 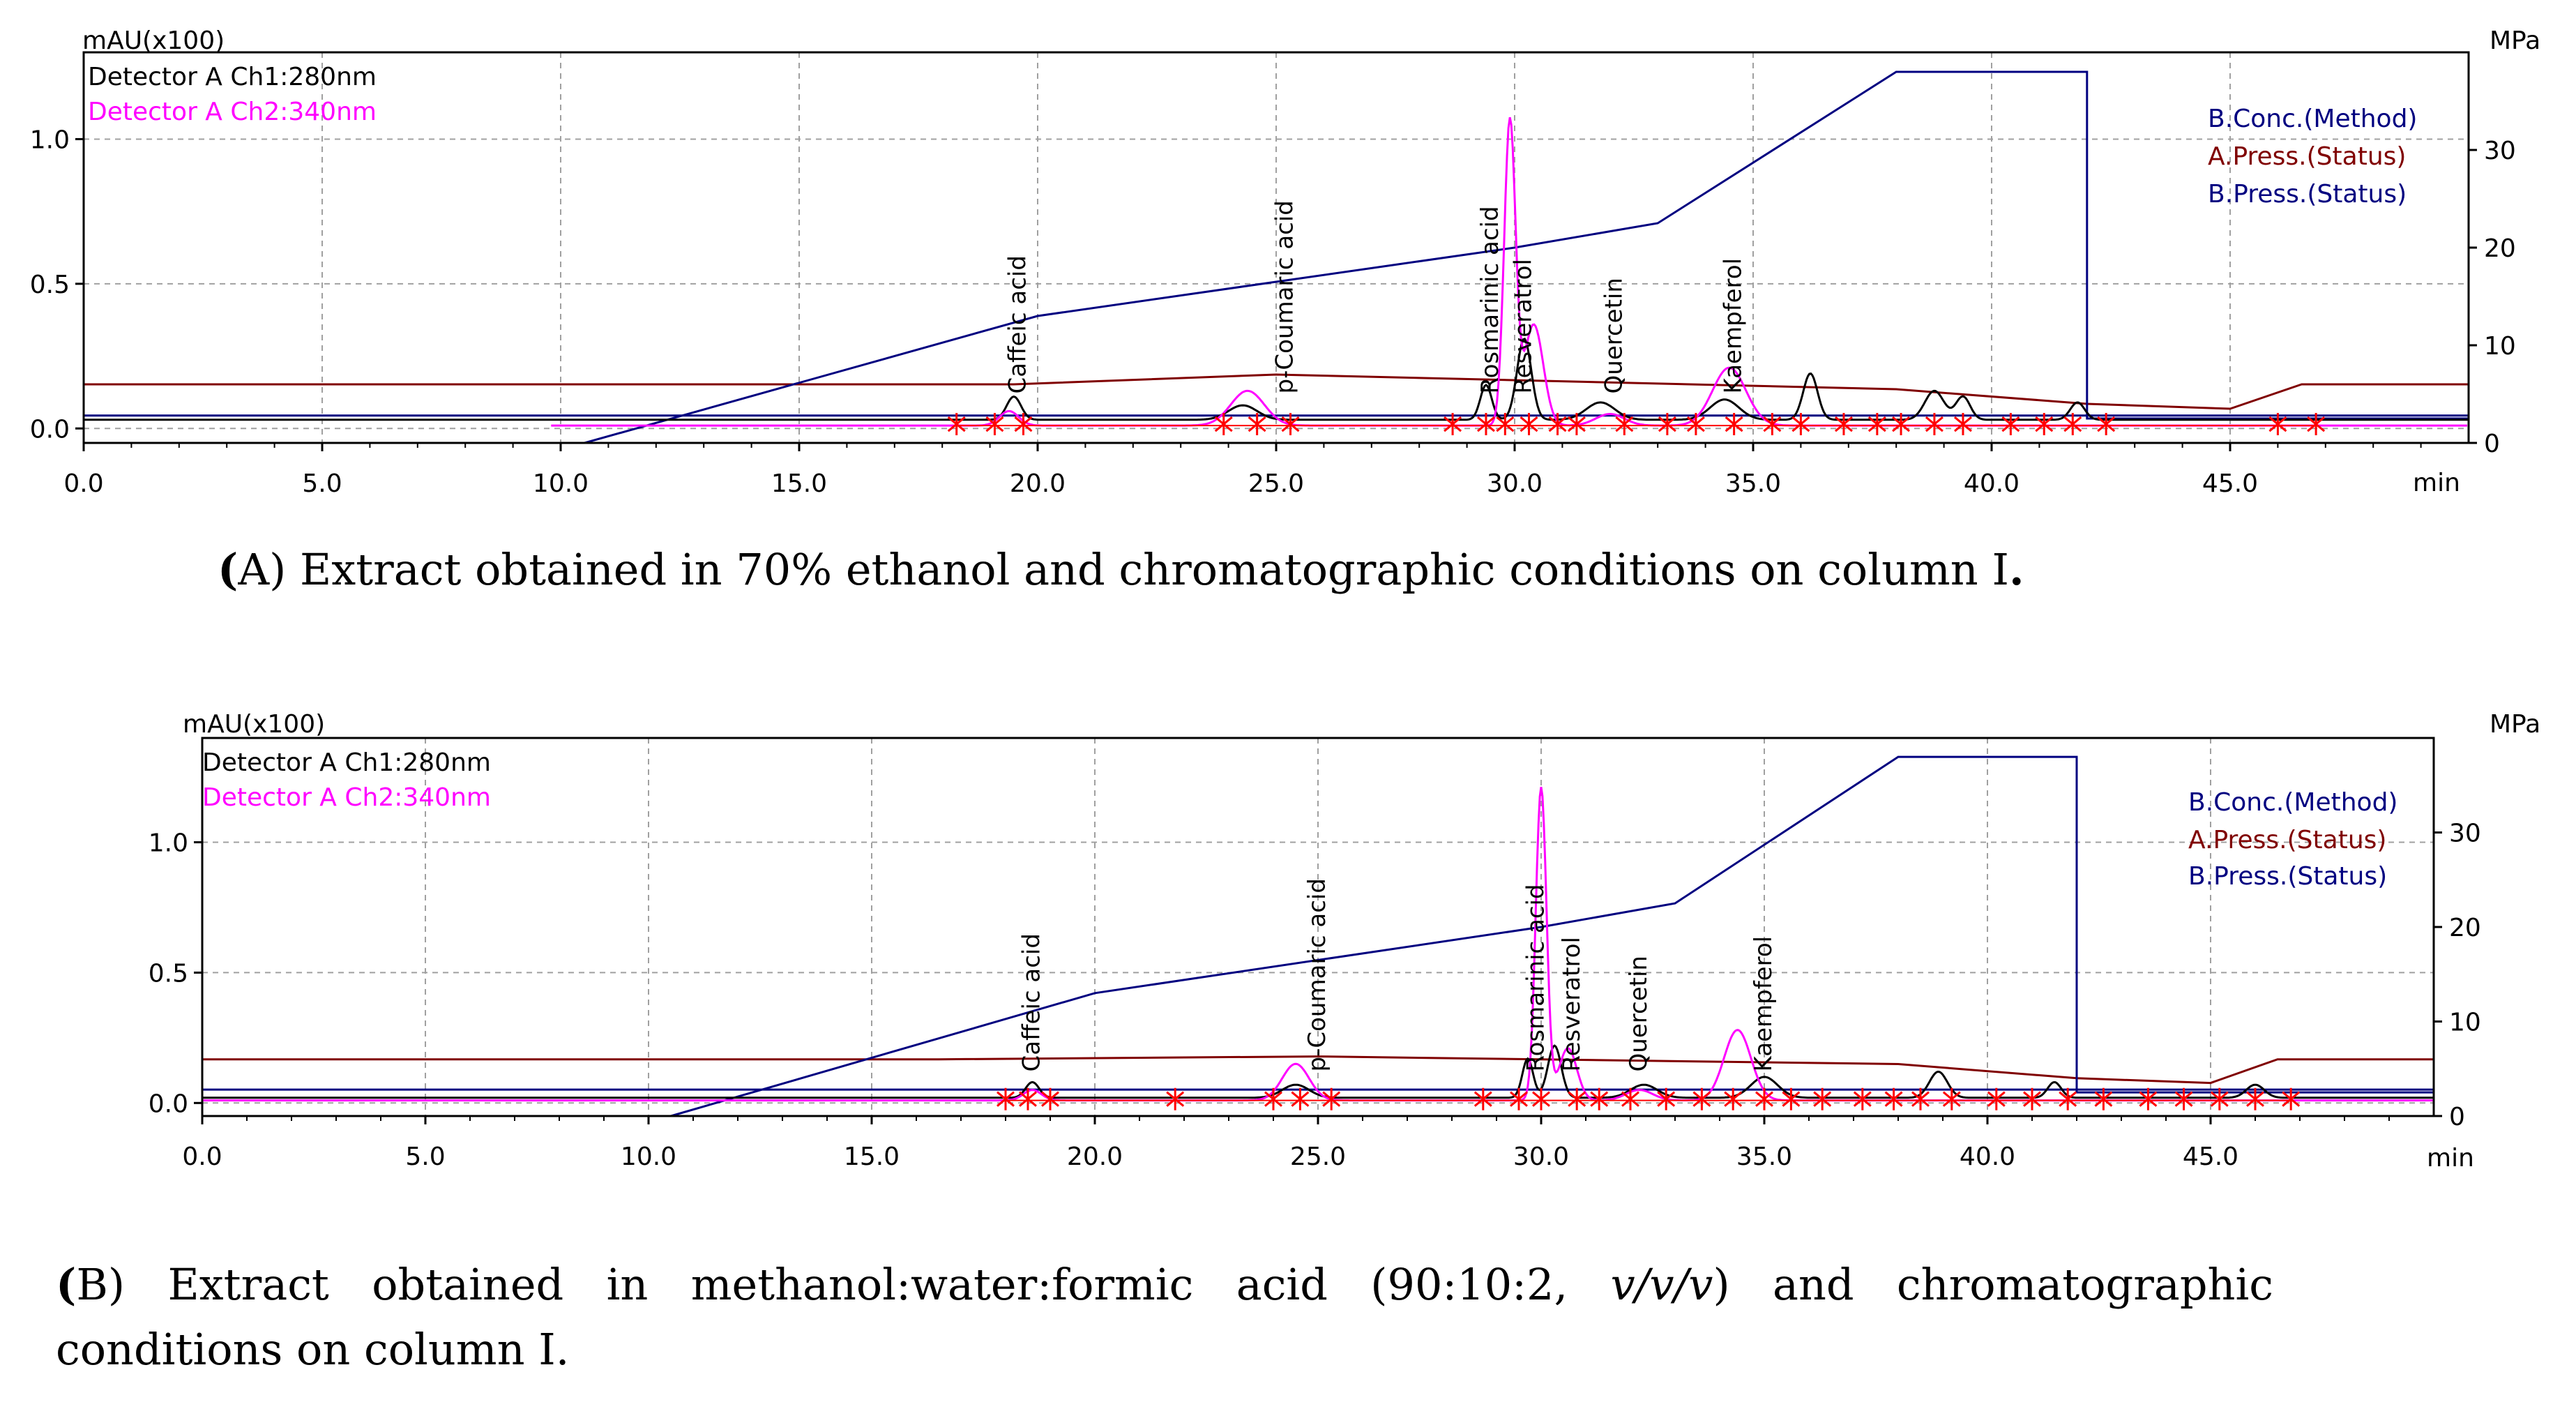 What do you see at coordinates (2292, 802) in the screenshot?
I see `legend-bconc-b: B.Conc.(Method)` at bounding box center [2292, 802].